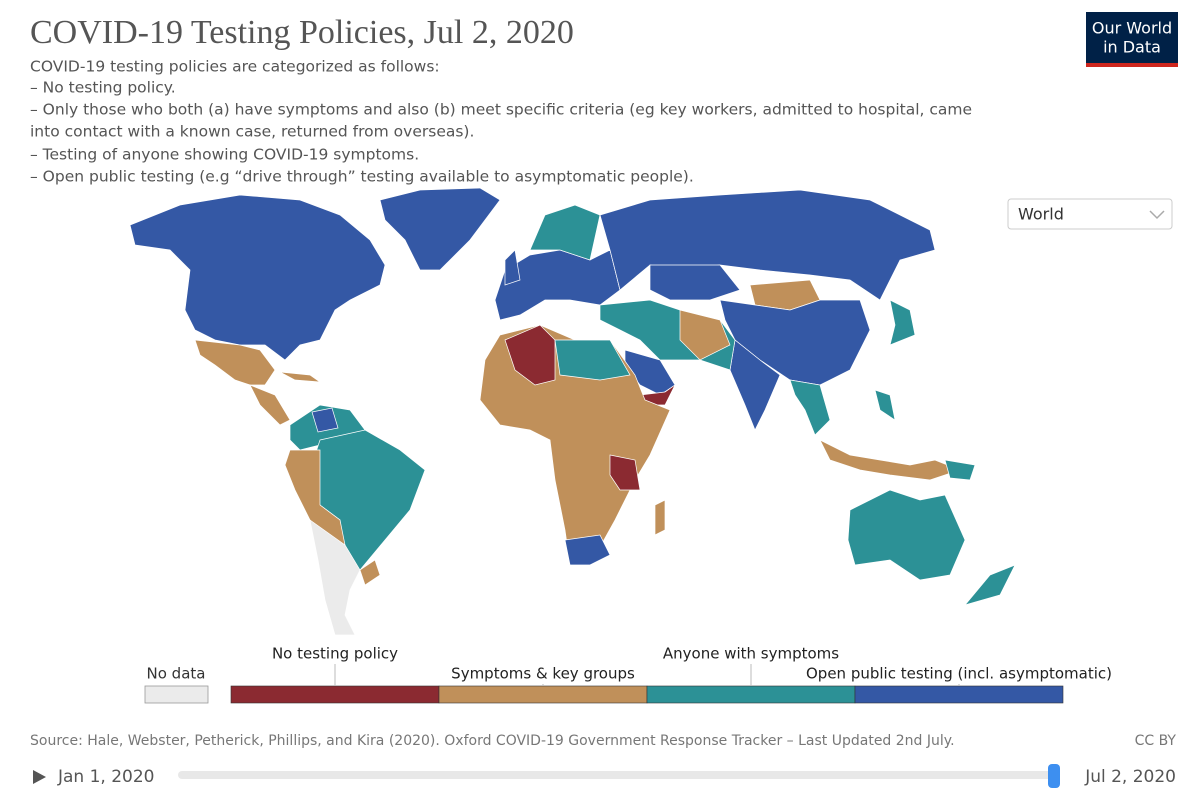 This screenshot has width=1188, height=790. I want to click on timeline-end: Jul 2, 2020, so click(1130, 777).